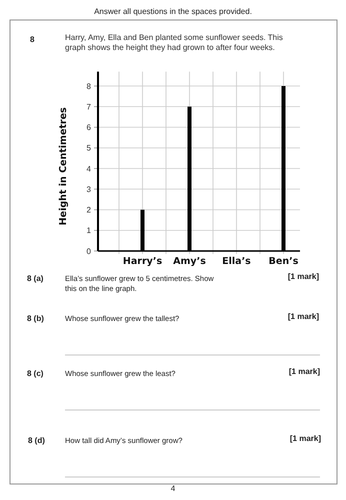 The image size is (346, 500). I want to click on y-tick-label: 7, so click(89, 107).